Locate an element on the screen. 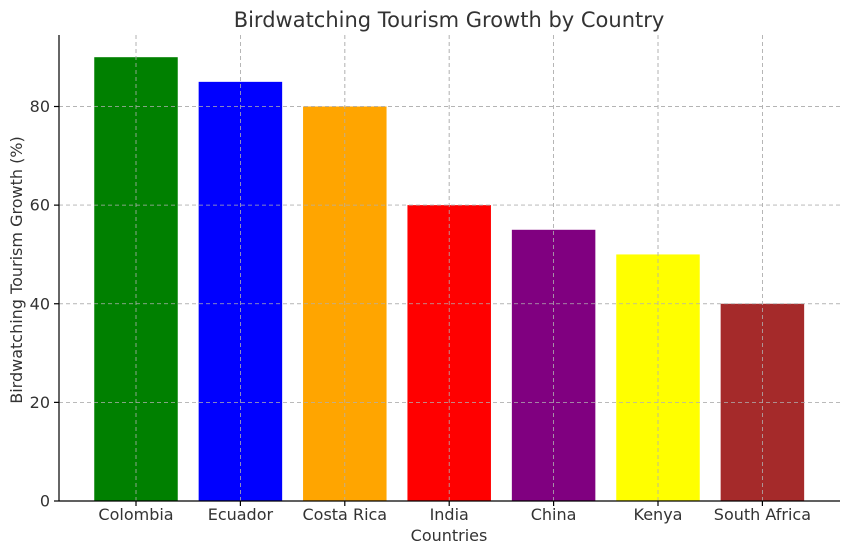  x-tick-label: South Africa is located at coordinates (762, 514).